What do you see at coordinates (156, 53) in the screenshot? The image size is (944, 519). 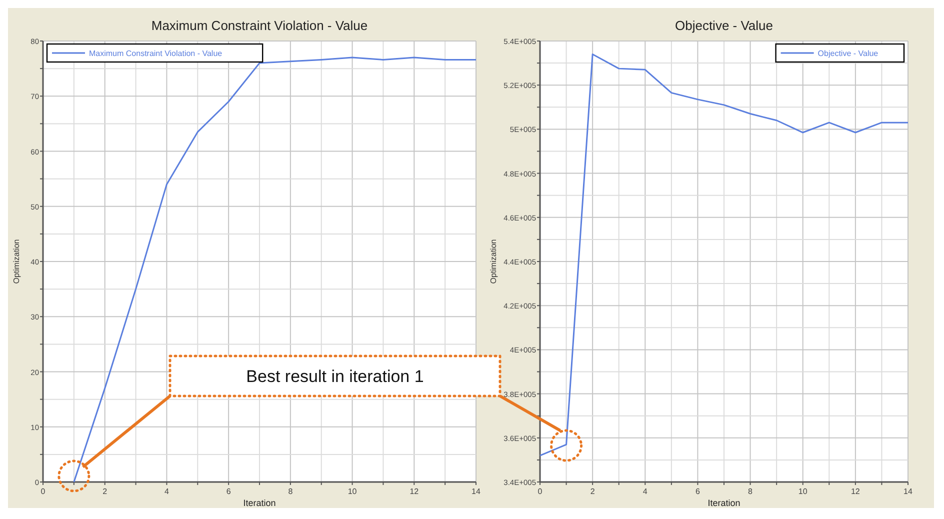 I see `legend-label: Maximum Constraint Violation - Value` at bounding box center [156, 53].